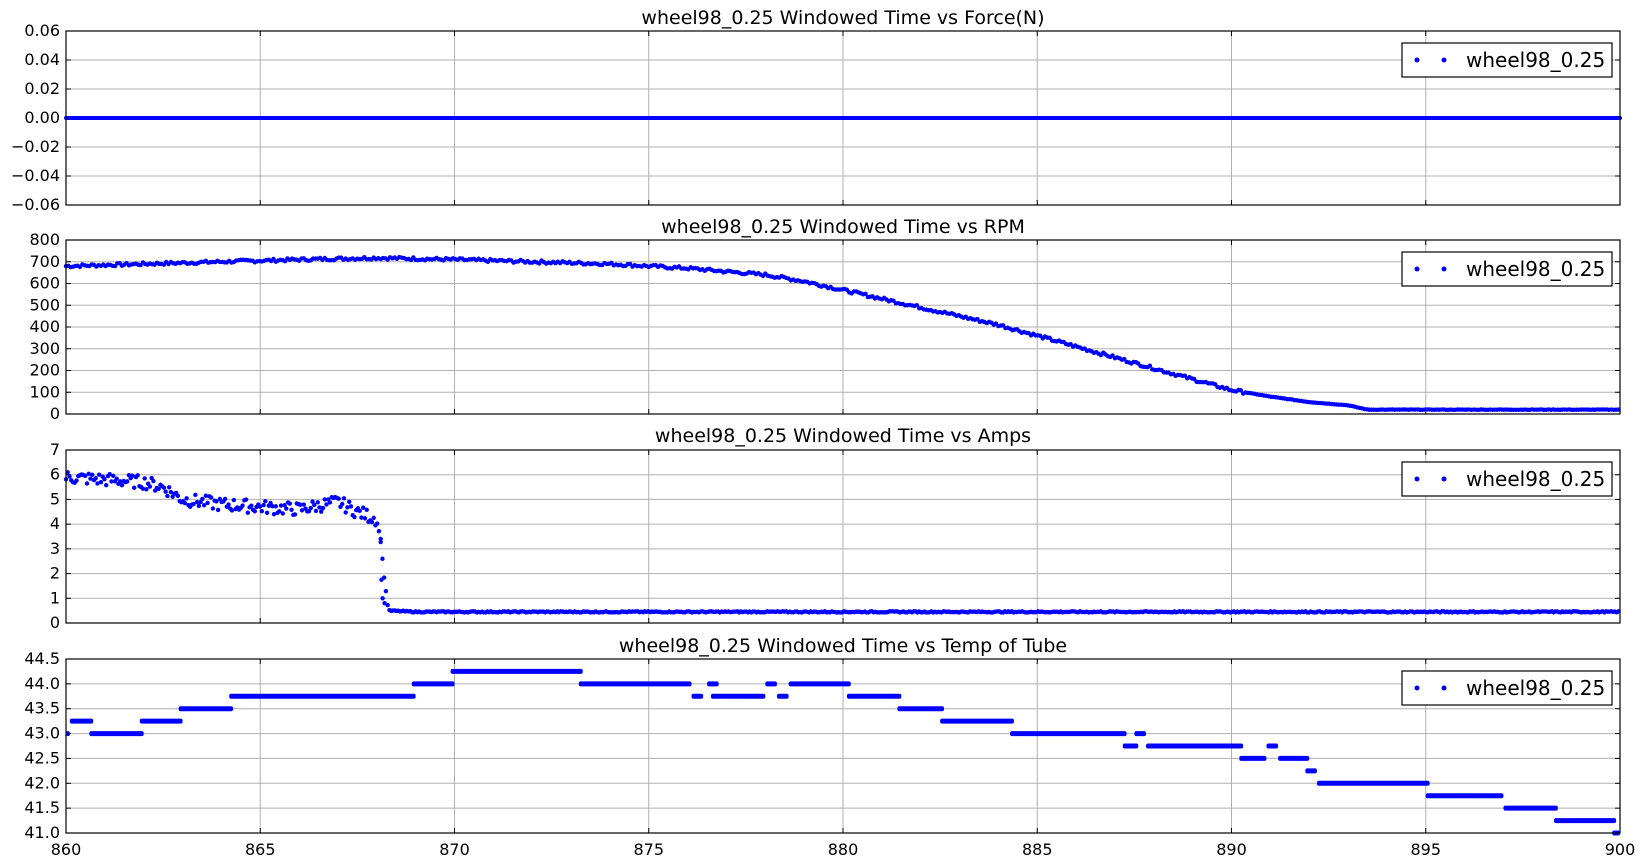  Describe the element at coordinates (55, 498) in the screenshot. I see `y-tick-label: 5` at that location.